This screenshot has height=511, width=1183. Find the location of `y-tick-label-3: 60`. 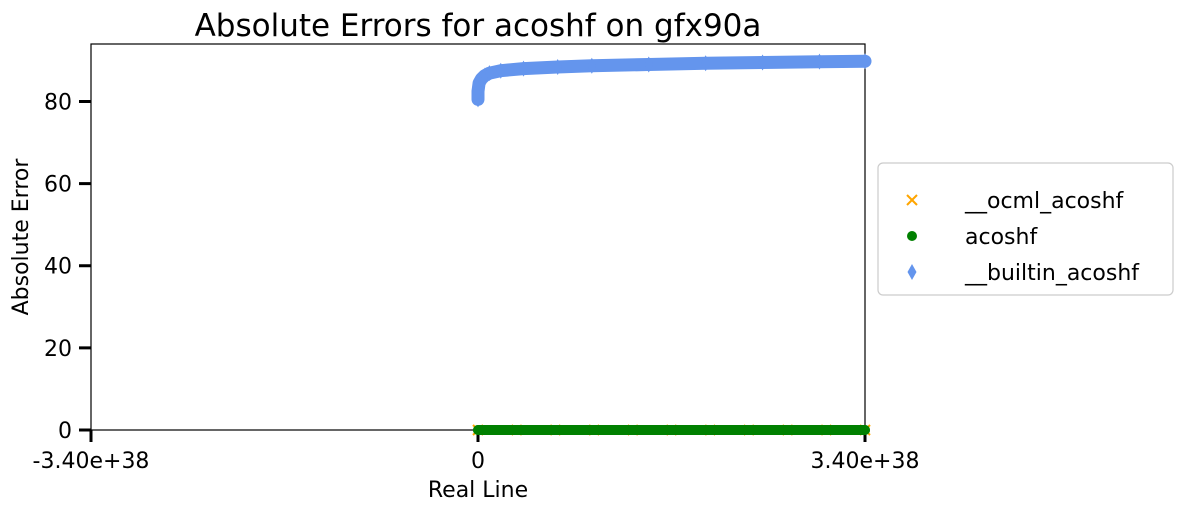

y-tick-label-3: 60 is located at coordinates (58, 185).